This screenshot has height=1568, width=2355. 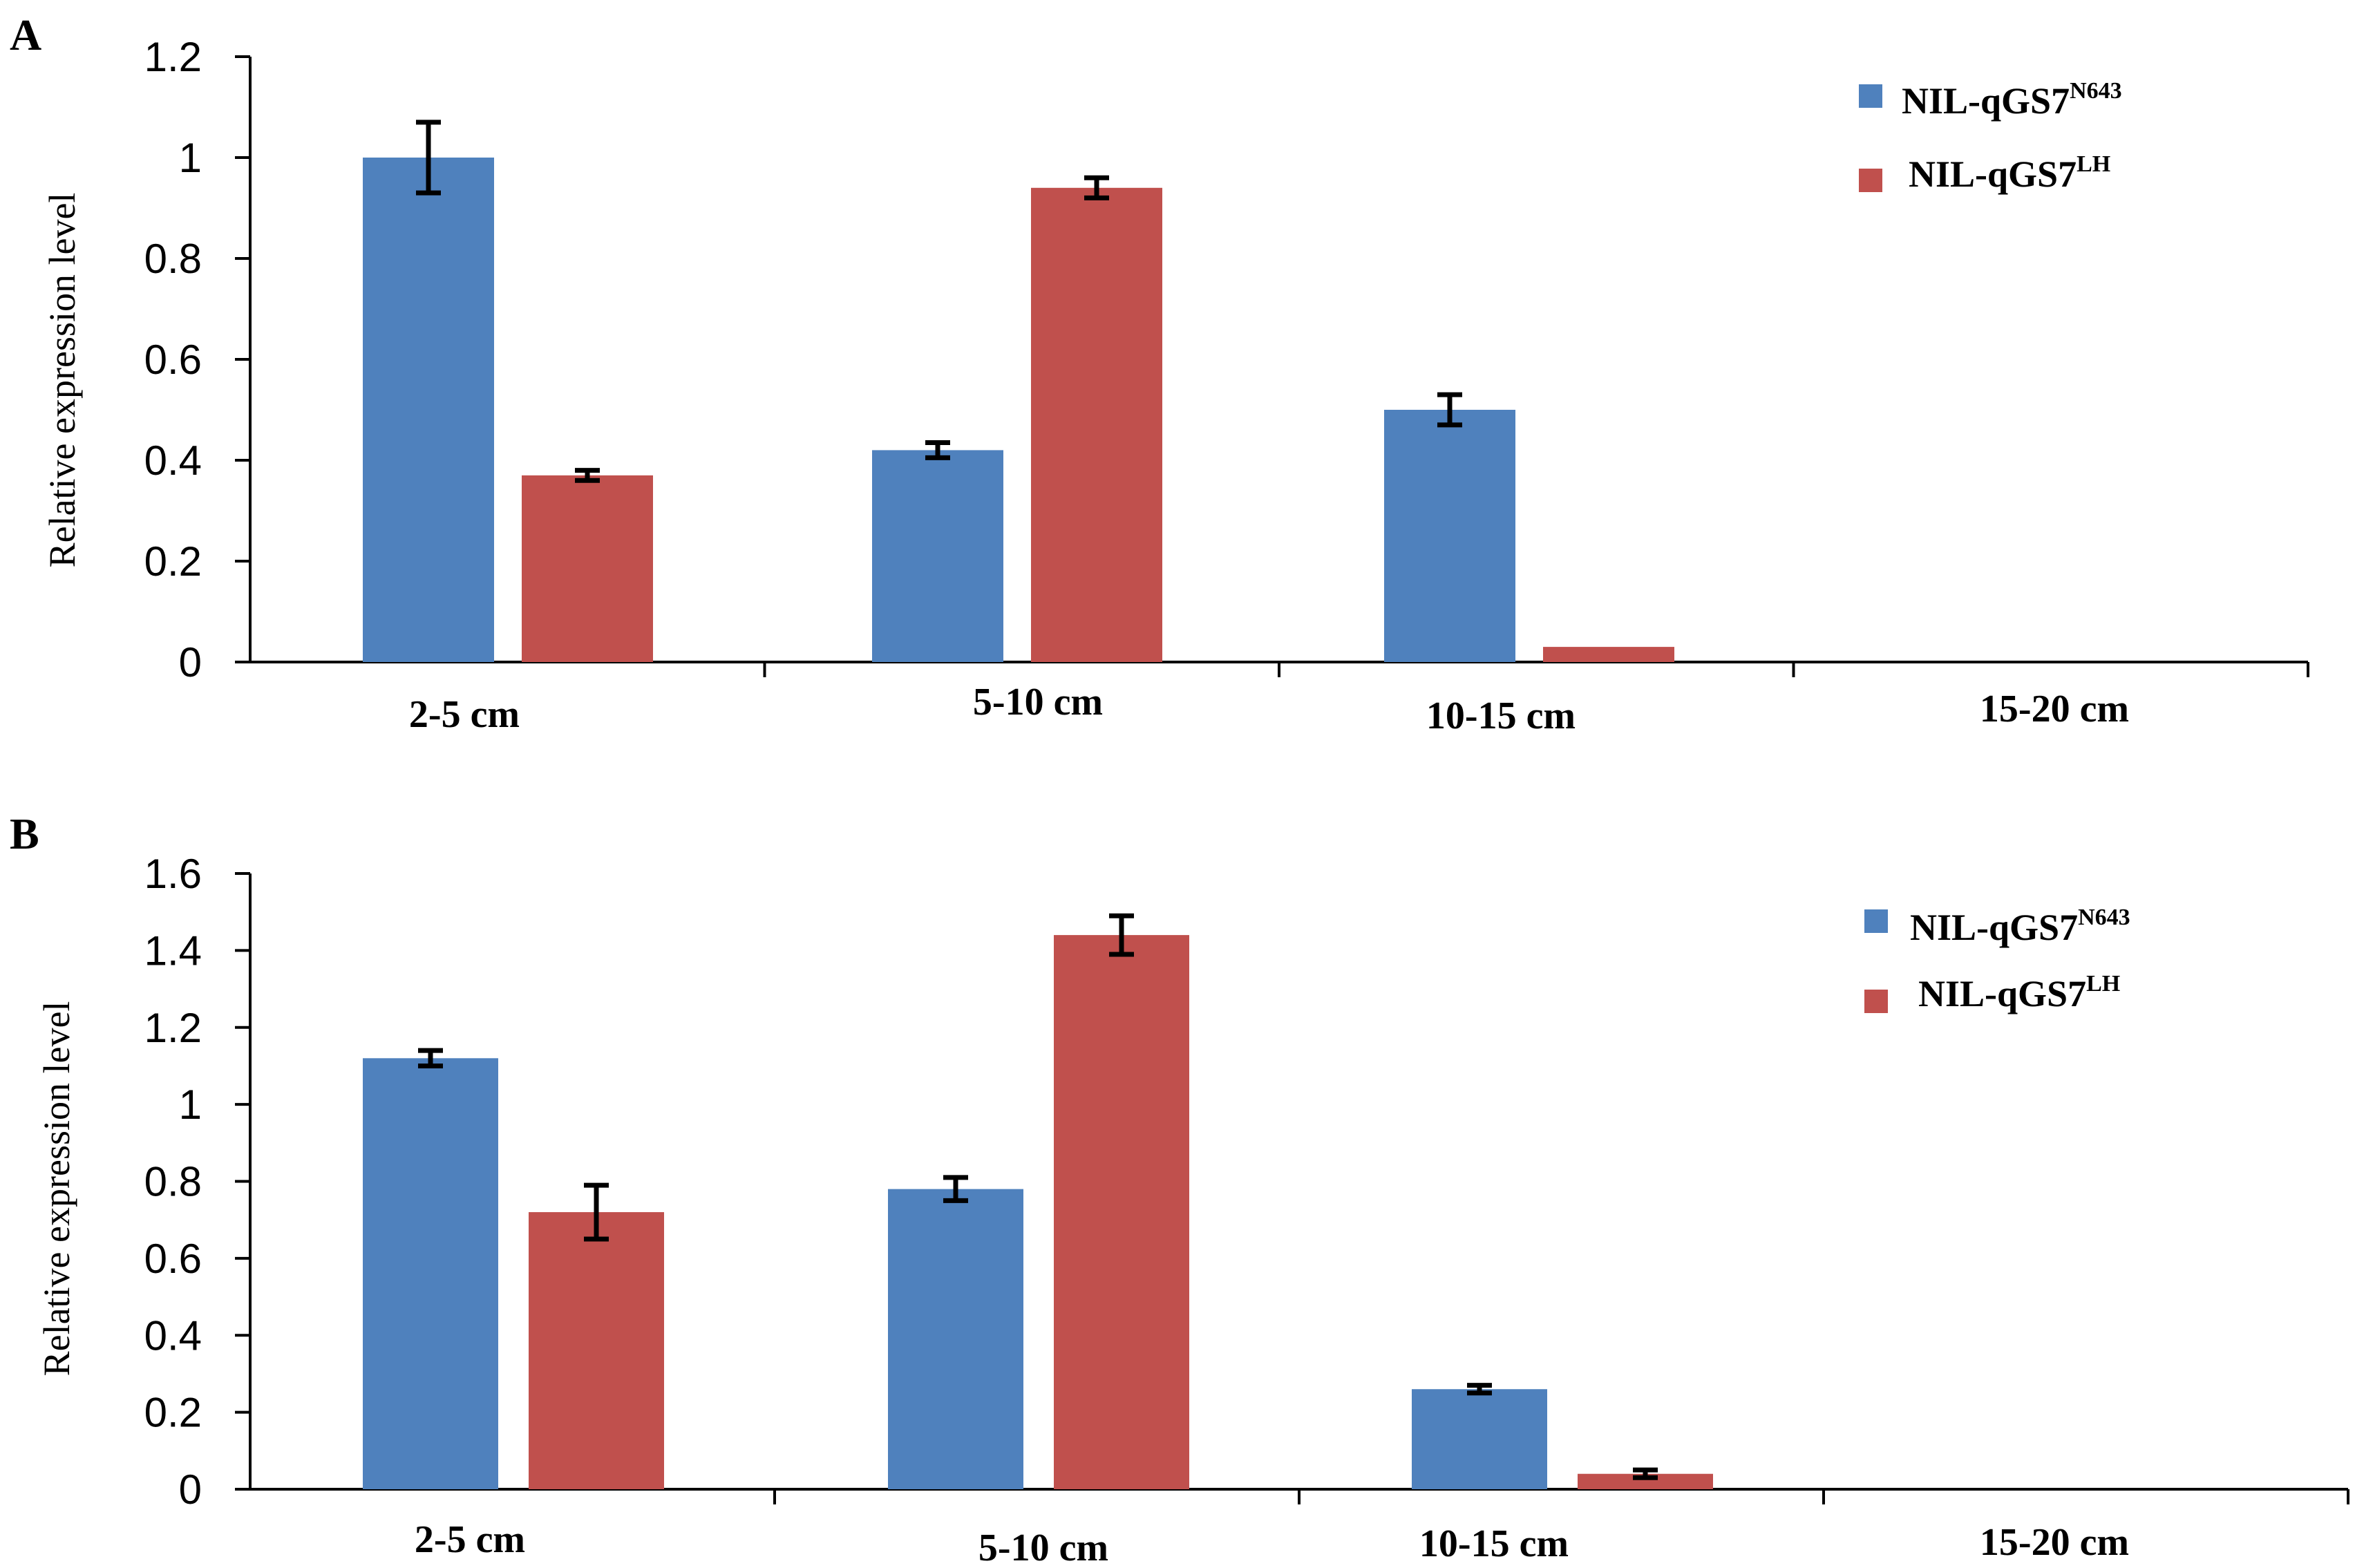 I want to click on y-tick-label: 1.6, so click(x=173, y=874).